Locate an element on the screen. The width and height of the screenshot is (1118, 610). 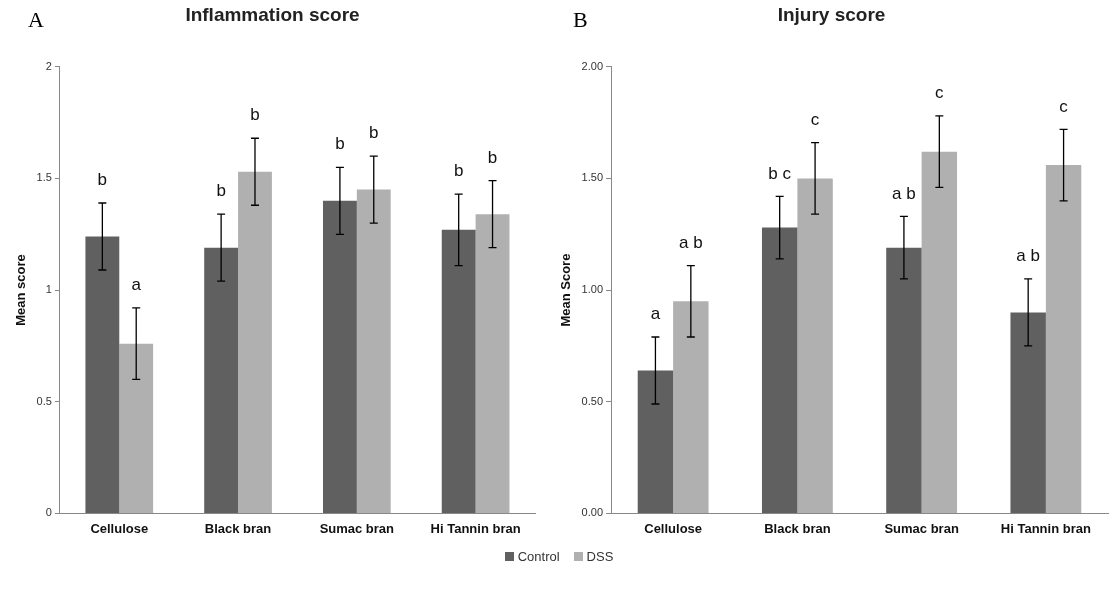
y-tick-label: 0.50 is located at coordinates (592, 400).